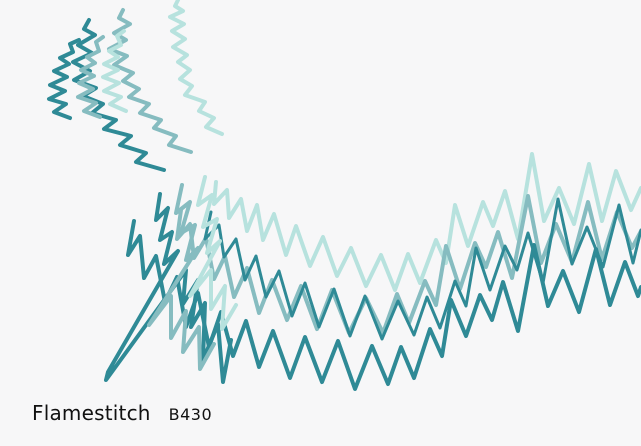 This screenshot has height=446, width=641. I want to click on left-lightning-spike, so click(171, 279).